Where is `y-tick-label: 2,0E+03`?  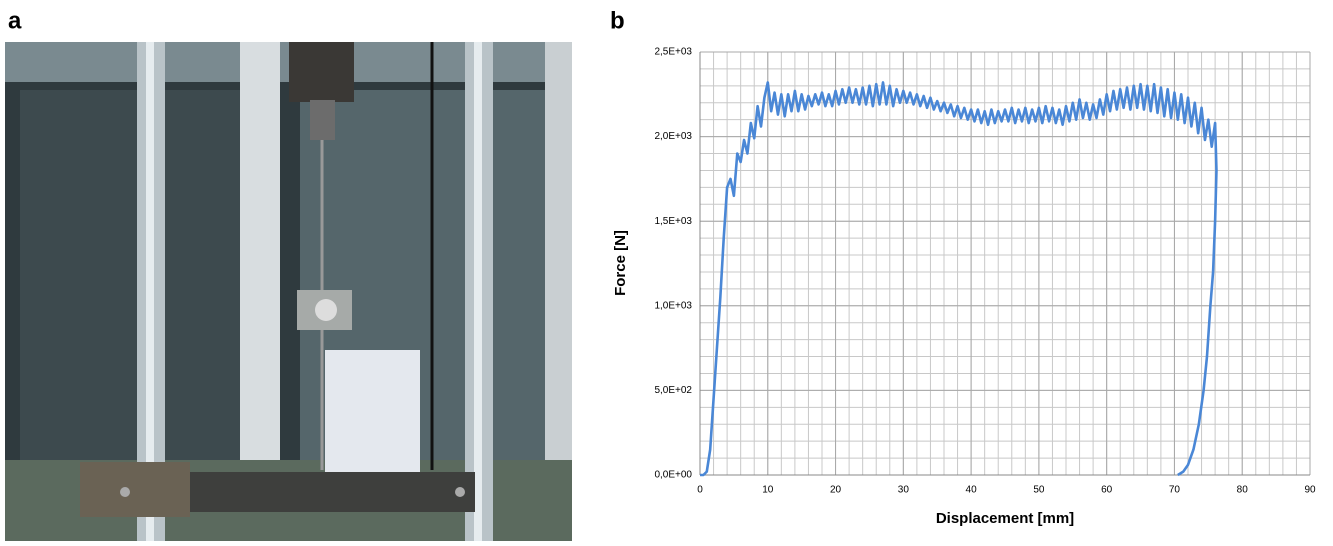
y-tick-label: 2,0E+03 is located at coordinates (673, 136).